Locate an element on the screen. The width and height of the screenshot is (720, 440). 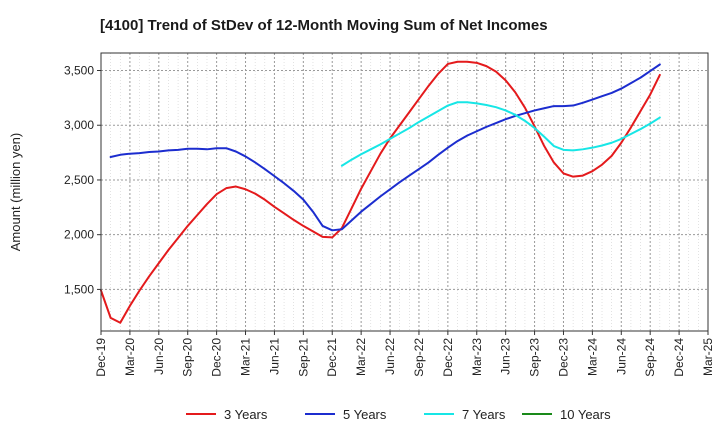
legend-label: 7 Years is located at coordinates (484, 414).